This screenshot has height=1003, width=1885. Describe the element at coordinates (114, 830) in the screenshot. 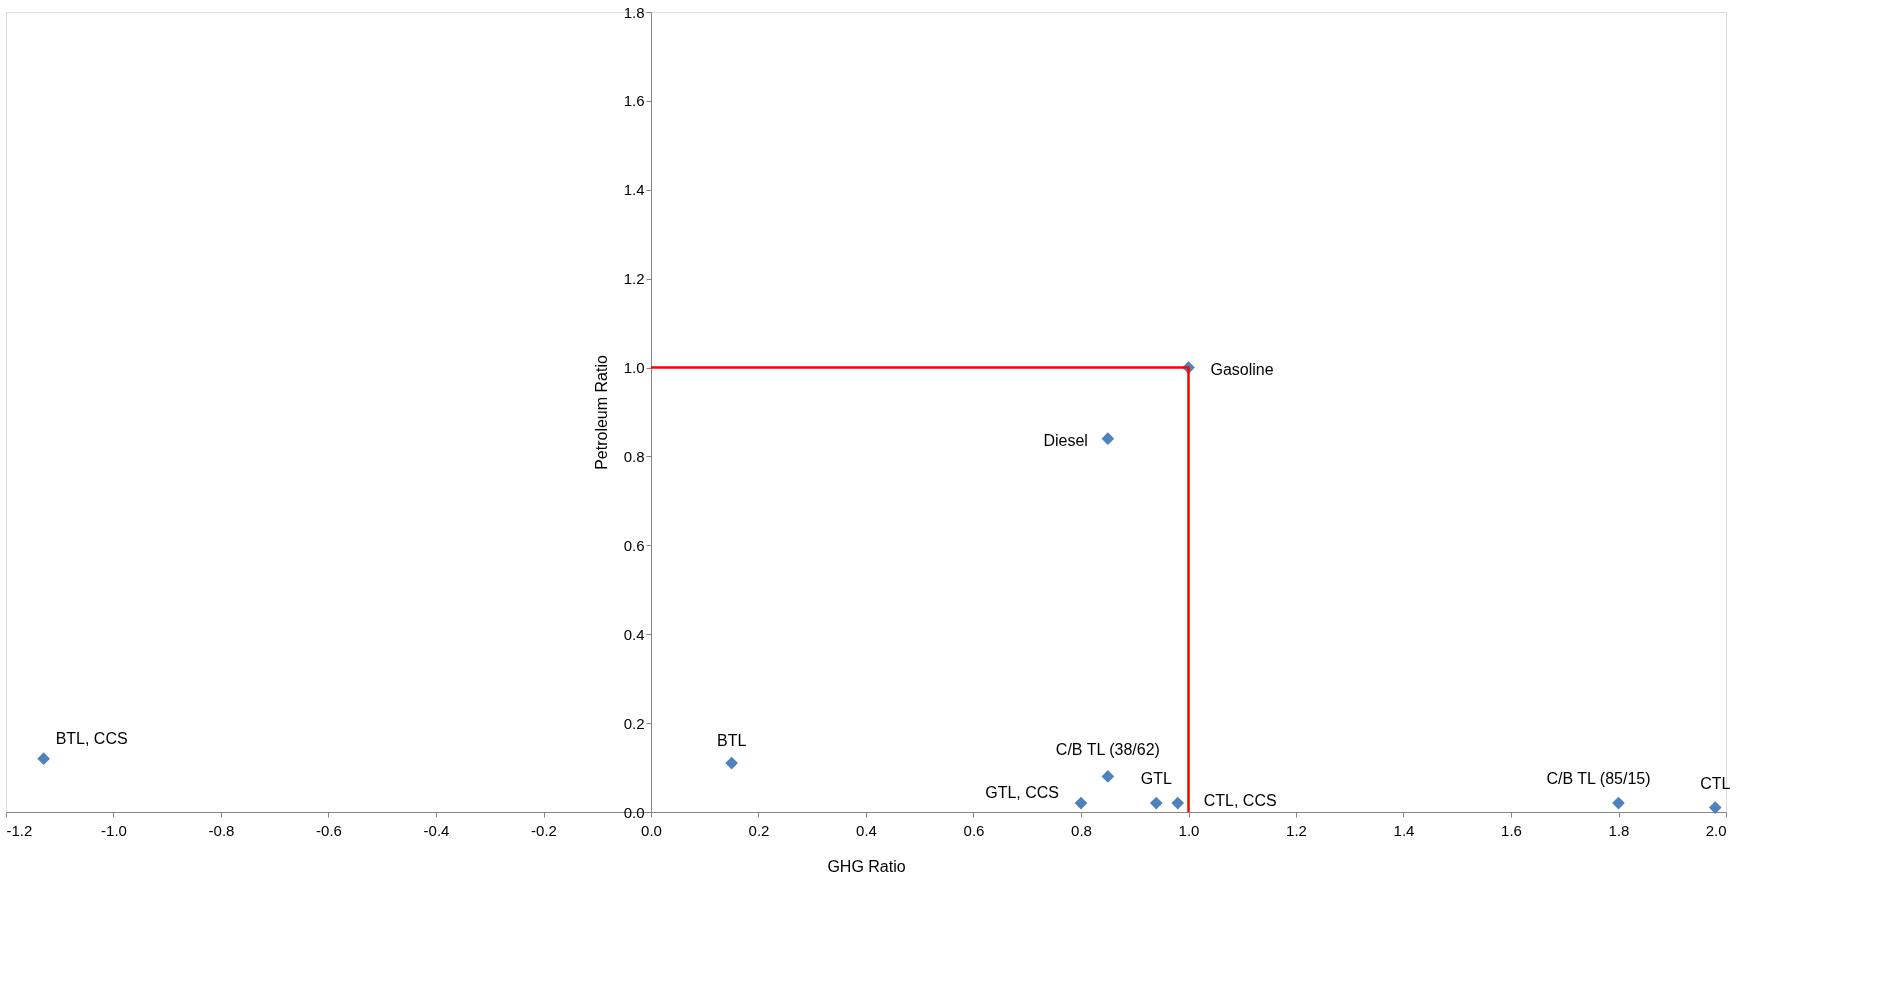

I see `x-tick-label: -1.0` at that location.